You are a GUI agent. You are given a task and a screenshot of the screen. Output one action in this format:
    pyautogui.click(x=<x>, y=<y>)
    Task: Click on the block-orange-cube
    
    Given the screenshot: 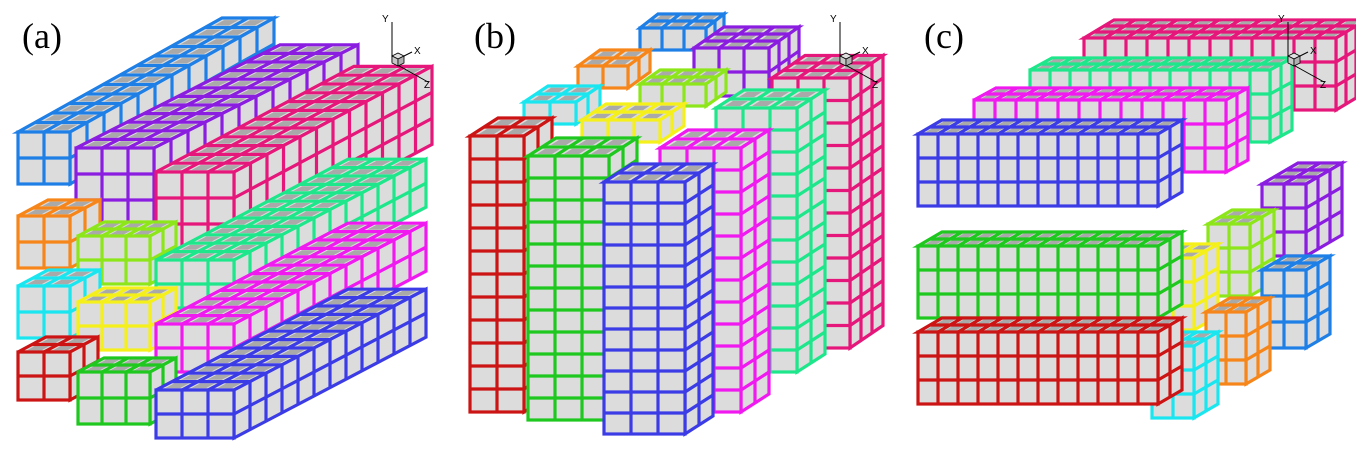 What is the action you would take?
    pyautogui.click(x=614, y=69)
    